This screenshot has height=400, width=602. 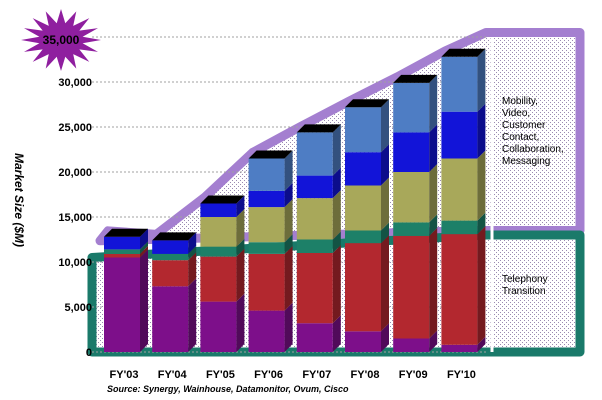 What do you see at coordinates (524, 291) in the screenshot?
I see `lower-region-line-2: Transition` at bounding box center [524, 291].